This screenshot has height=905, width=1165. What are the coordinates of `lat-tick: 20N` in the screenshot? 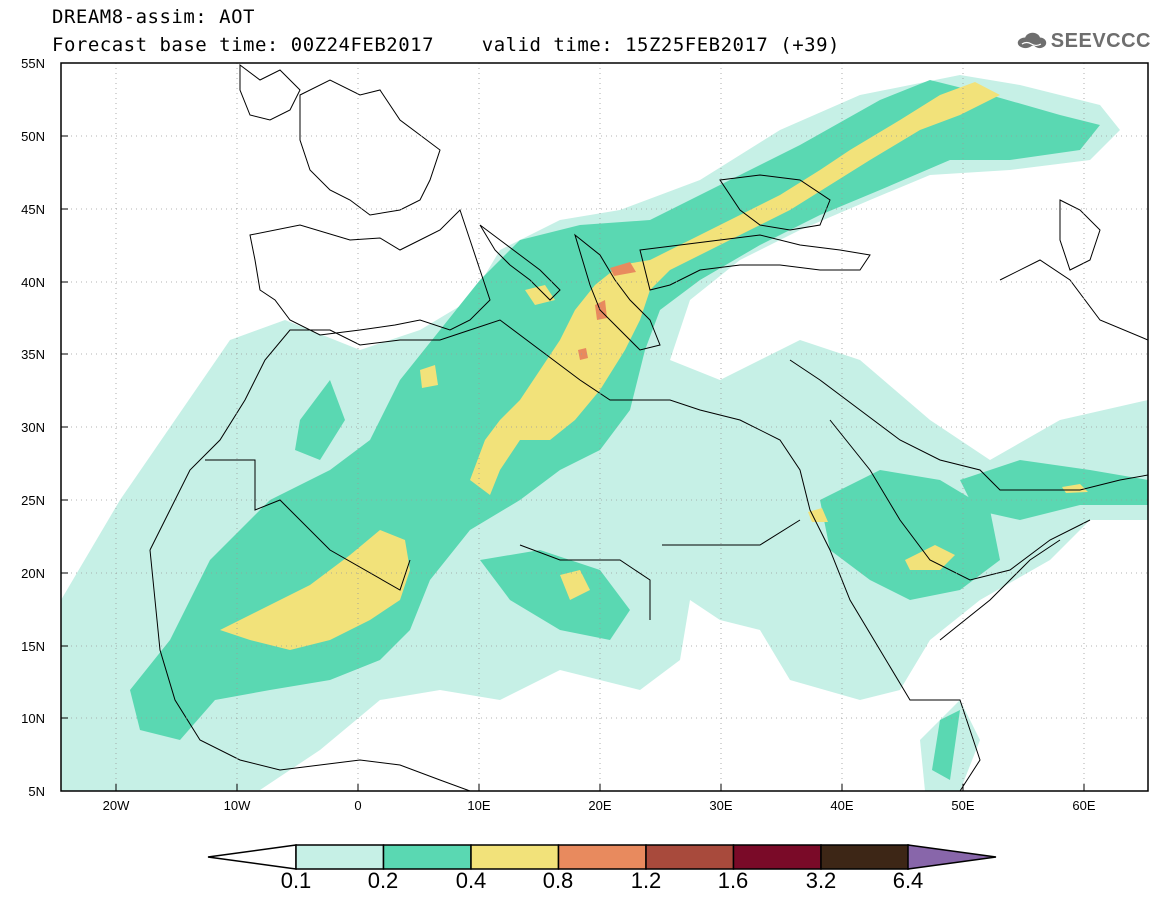 It's located at (33, 573).